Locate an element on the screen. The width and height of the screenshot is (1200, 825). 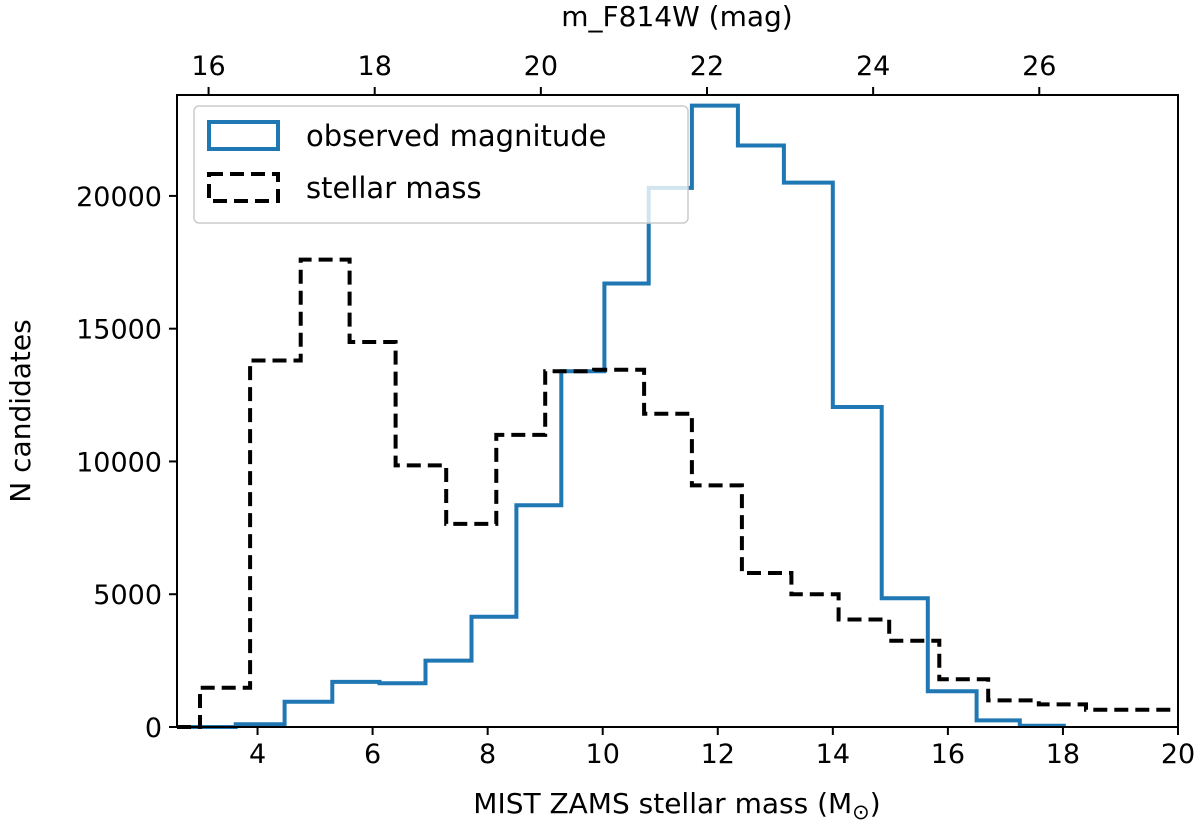
y-tick-label: 20000 is located at coordinates (119, 197).